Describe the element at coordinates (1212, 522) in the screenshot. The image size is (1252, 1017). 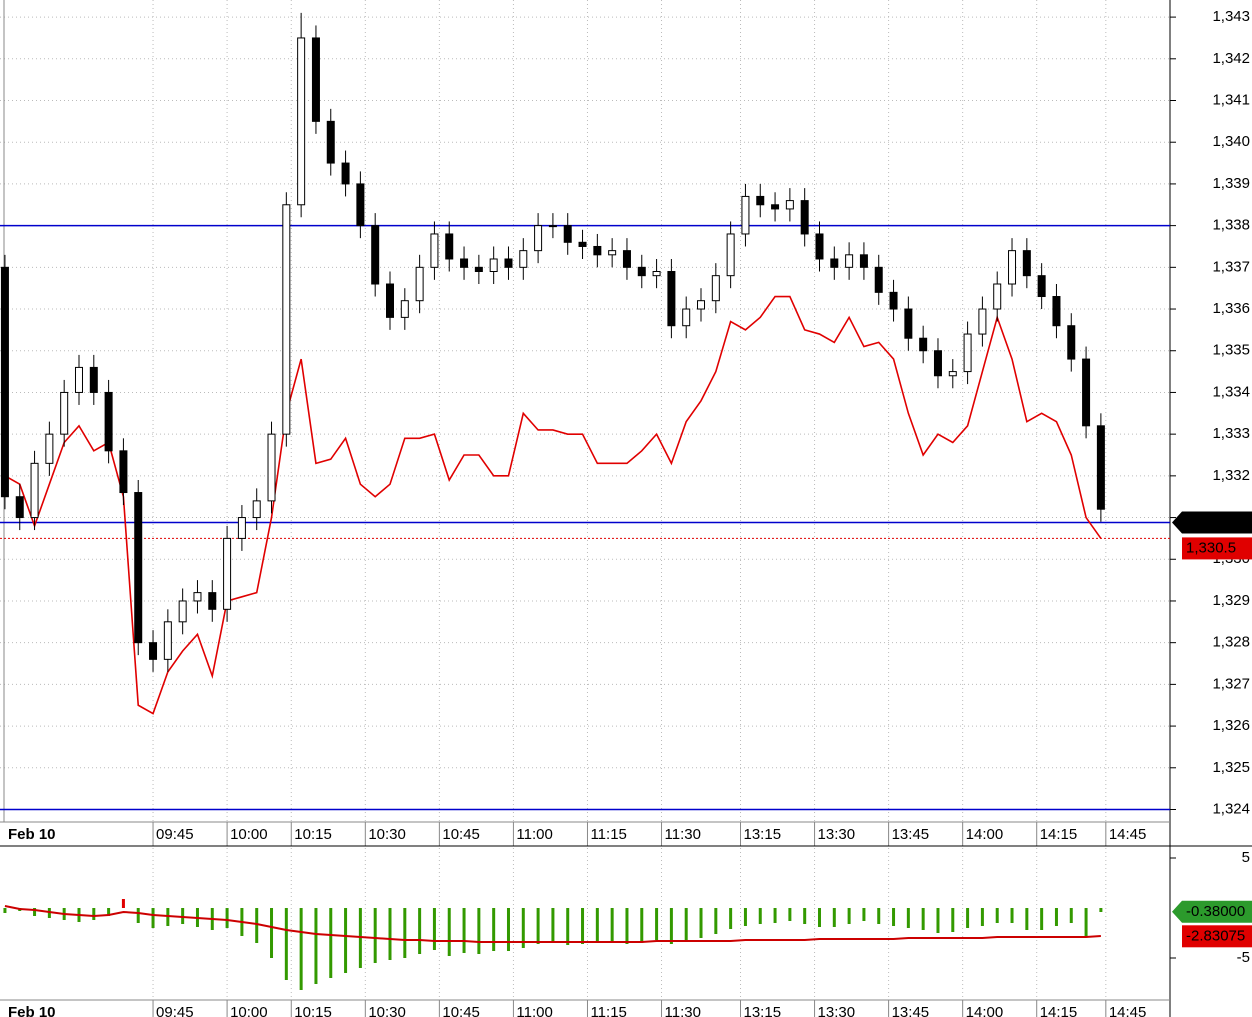
I see `last-price-tag-bg` at that location.